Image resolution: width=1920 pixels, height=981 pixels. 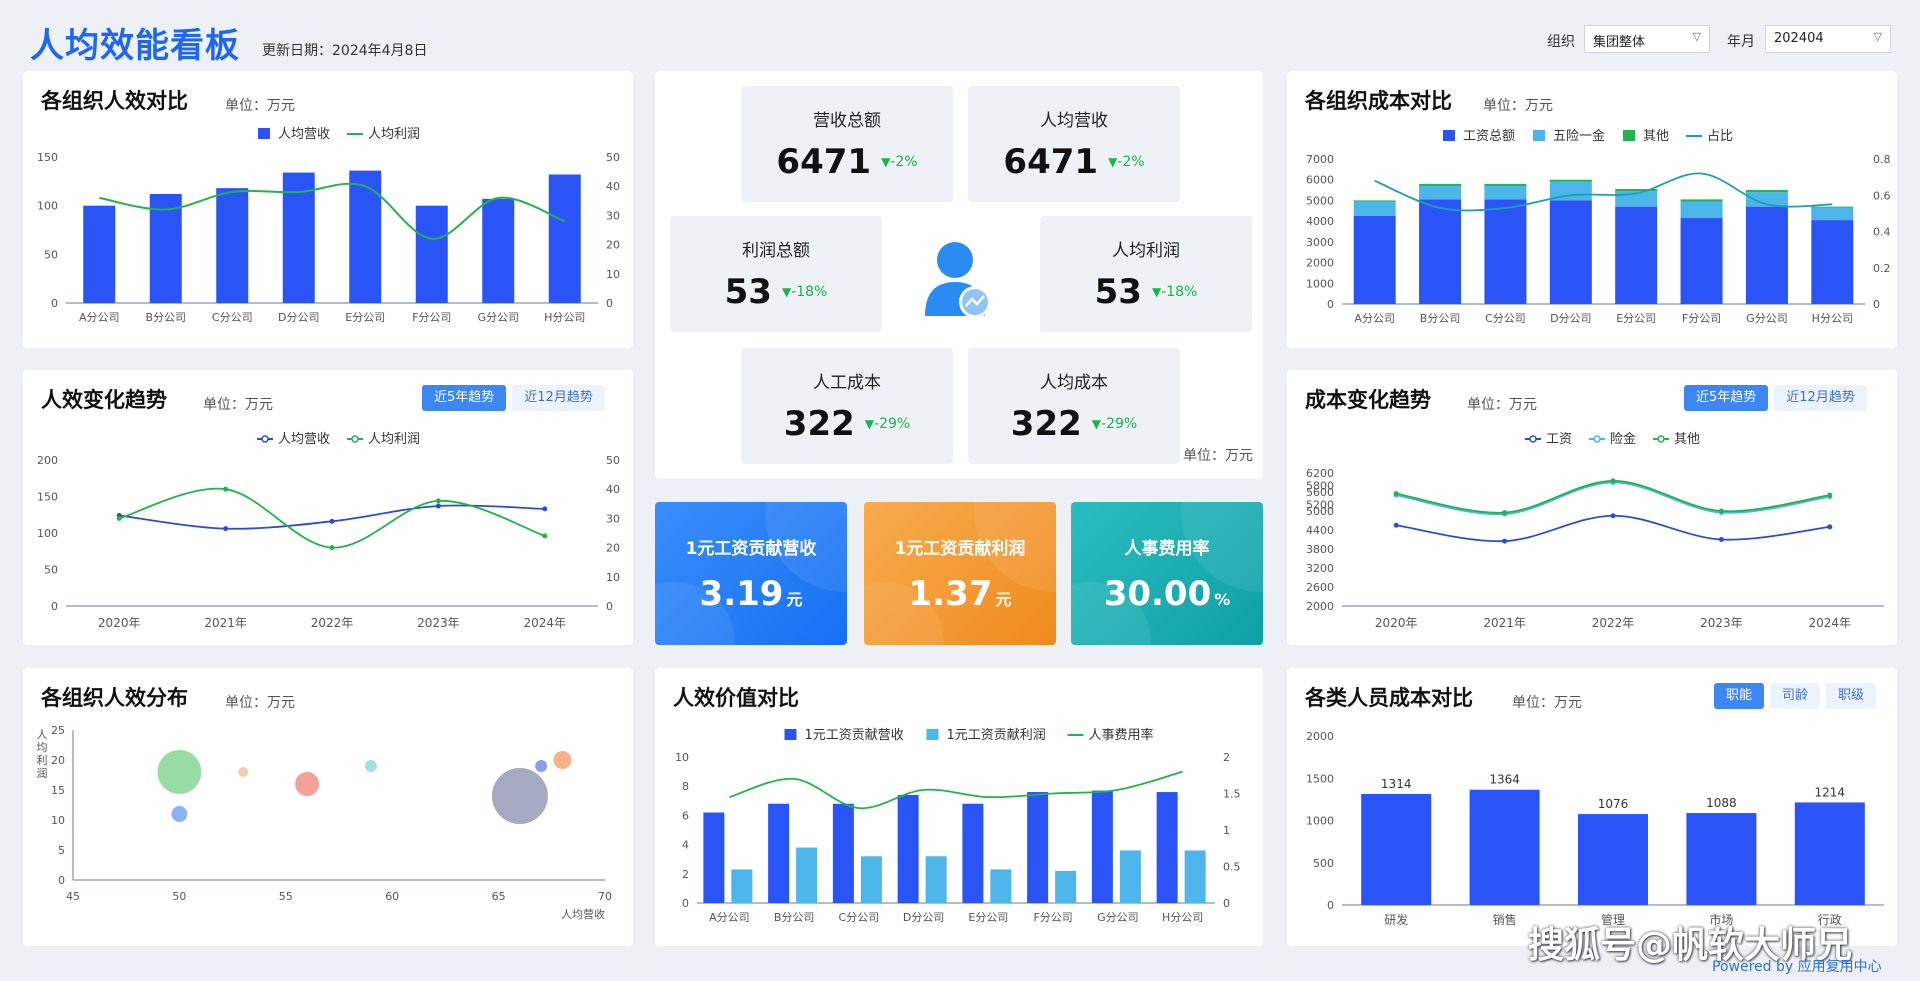 I want to click on y-tick-label: 10, so click(x=682, y=757).